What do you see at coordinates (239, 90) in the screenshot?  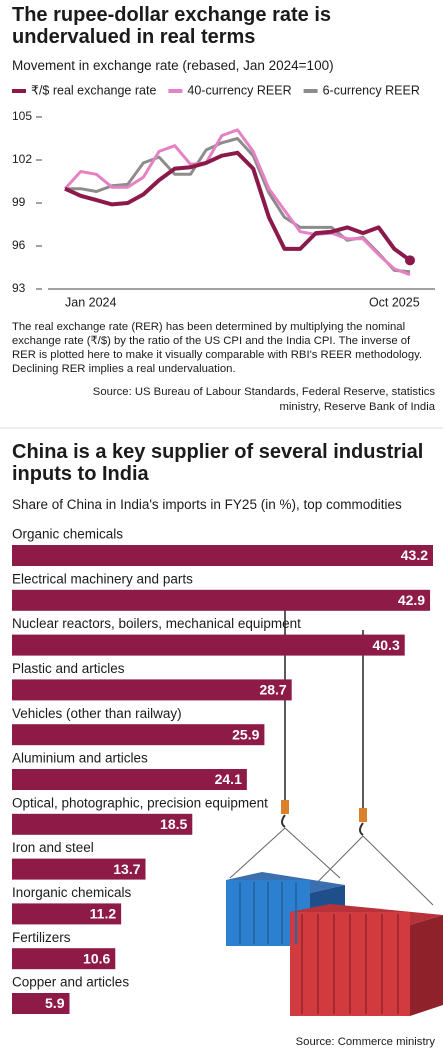 I see `legend-label: 40-currency REER` at bounding box center [239, 90].